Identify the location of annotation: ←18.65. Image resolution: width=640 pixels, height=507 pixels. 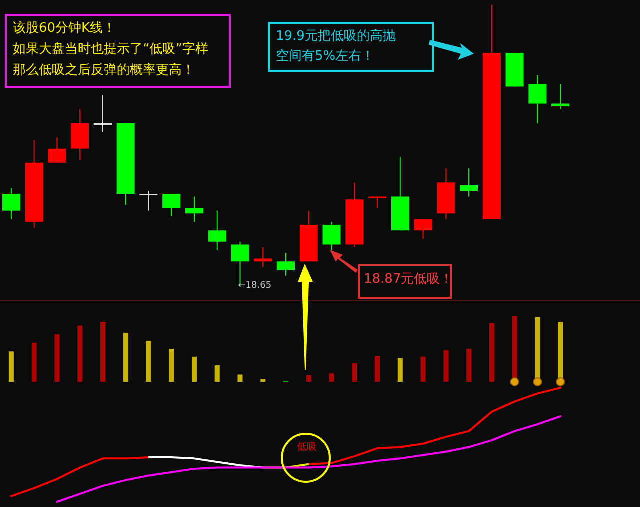
(255, 286).